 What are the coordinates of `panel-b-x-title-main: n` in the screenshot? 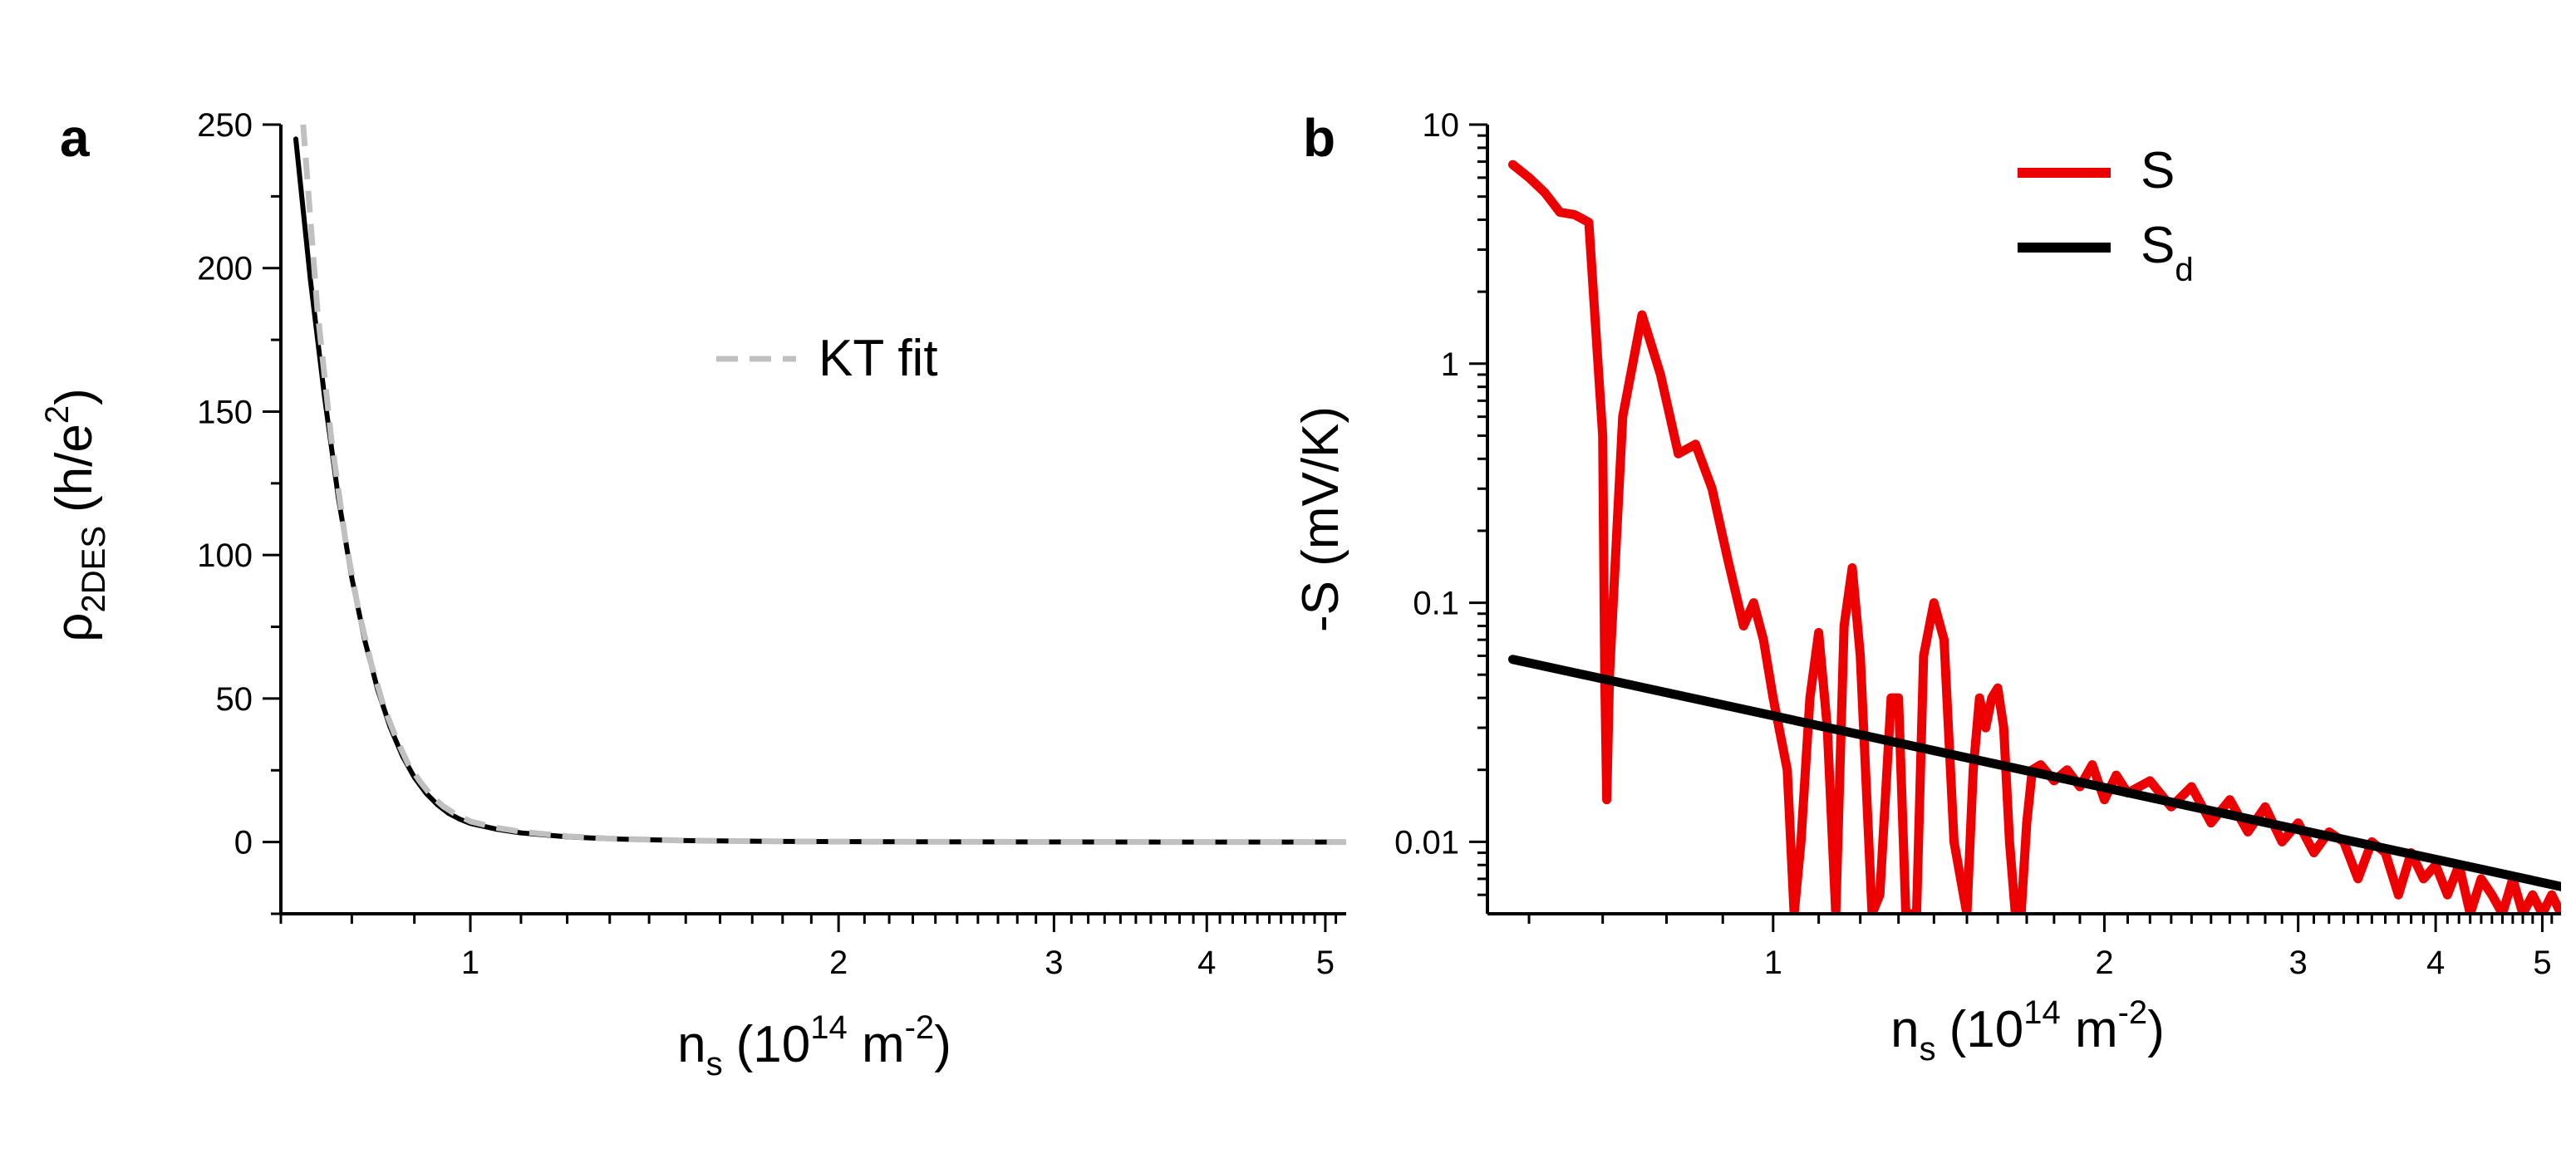 It's located at (1904, 1029).